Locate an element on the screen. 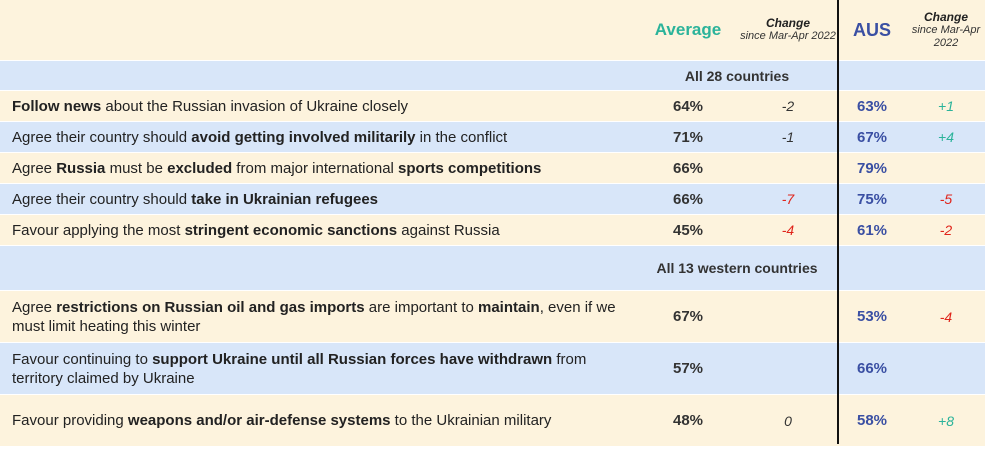  row-aus: 58% is located at coordinates (872, 420).